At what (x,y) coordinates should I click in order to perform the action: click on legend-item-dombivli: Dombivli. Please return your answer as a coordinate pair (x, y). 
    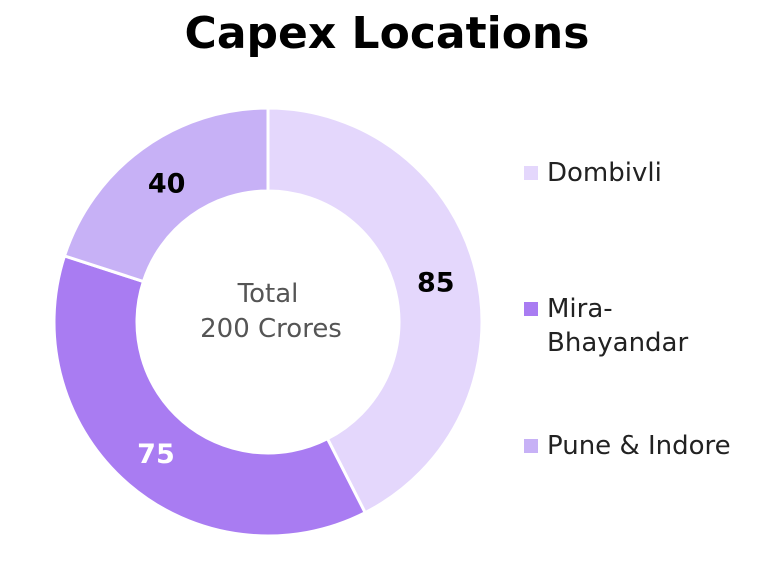
    Looking at the image, I should click on (593, 173).